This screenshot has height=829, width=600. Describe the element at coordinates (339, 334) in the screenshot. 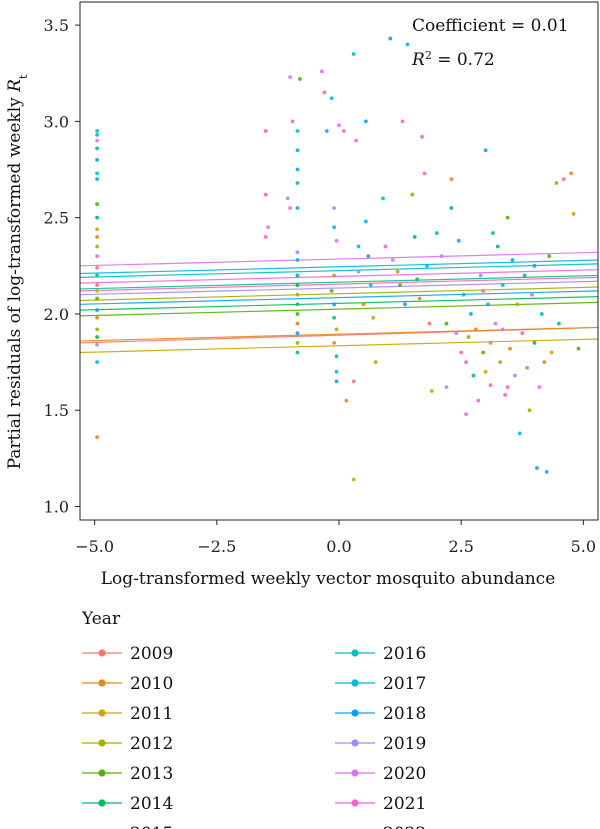

I see `regression-line-2010` at that location.